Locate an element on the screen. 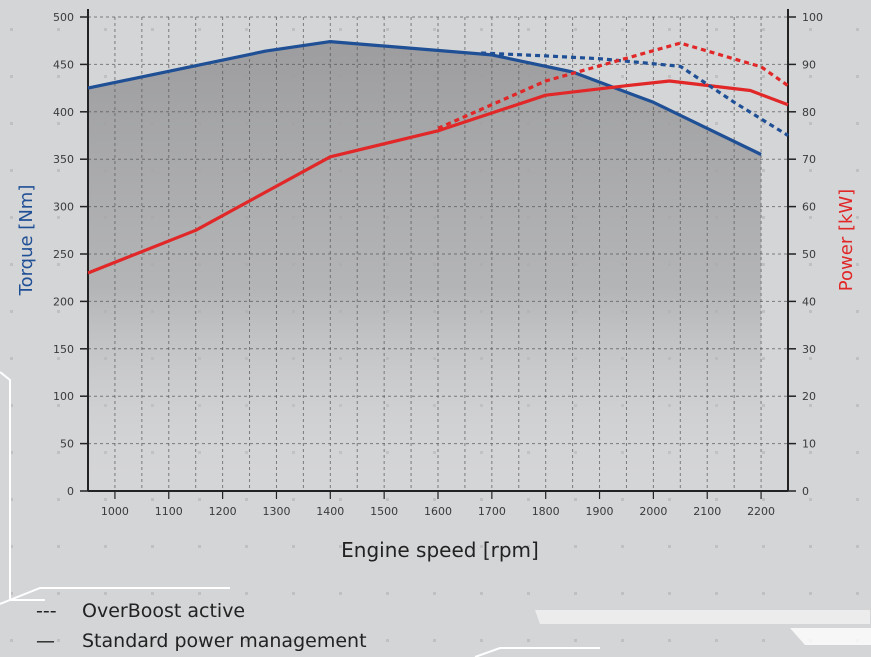 Image resolution: width=871 pixels, height=657 pixels. decor-band is located at coordinates (702, 617).